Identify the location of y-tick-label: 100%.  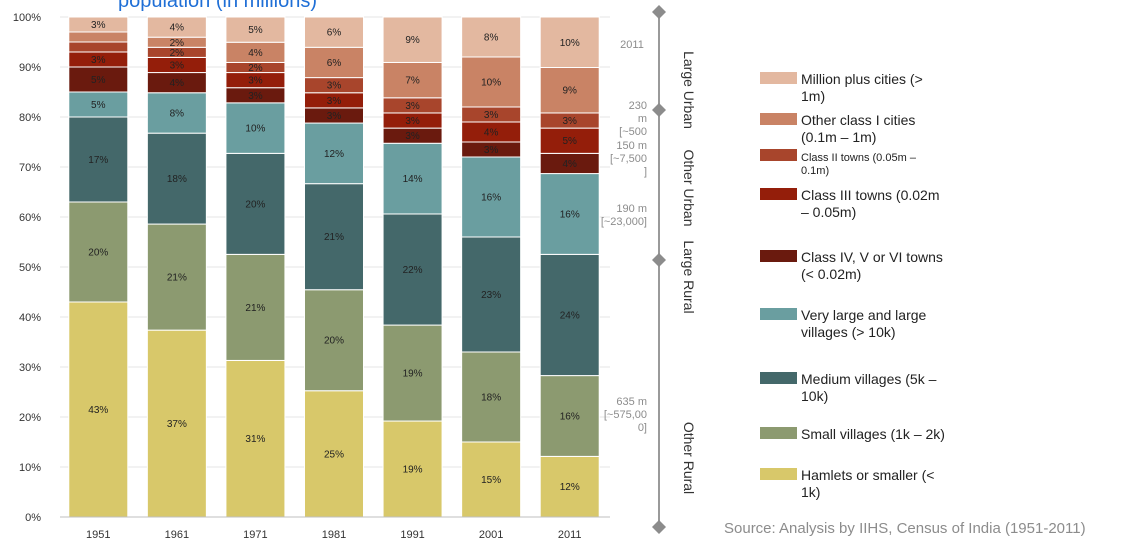
(27, 18).